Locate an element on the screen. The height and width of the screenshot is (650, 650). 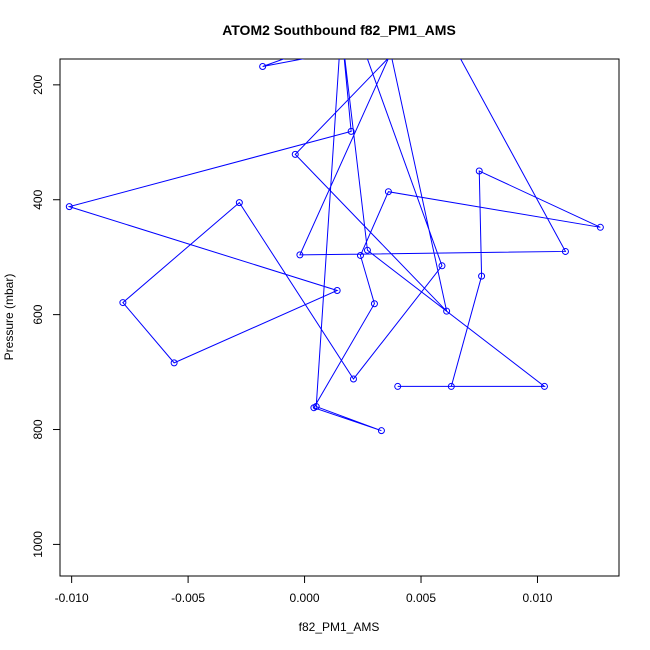
x-tick-label: 0.000 is located at coordinates (305, 598).